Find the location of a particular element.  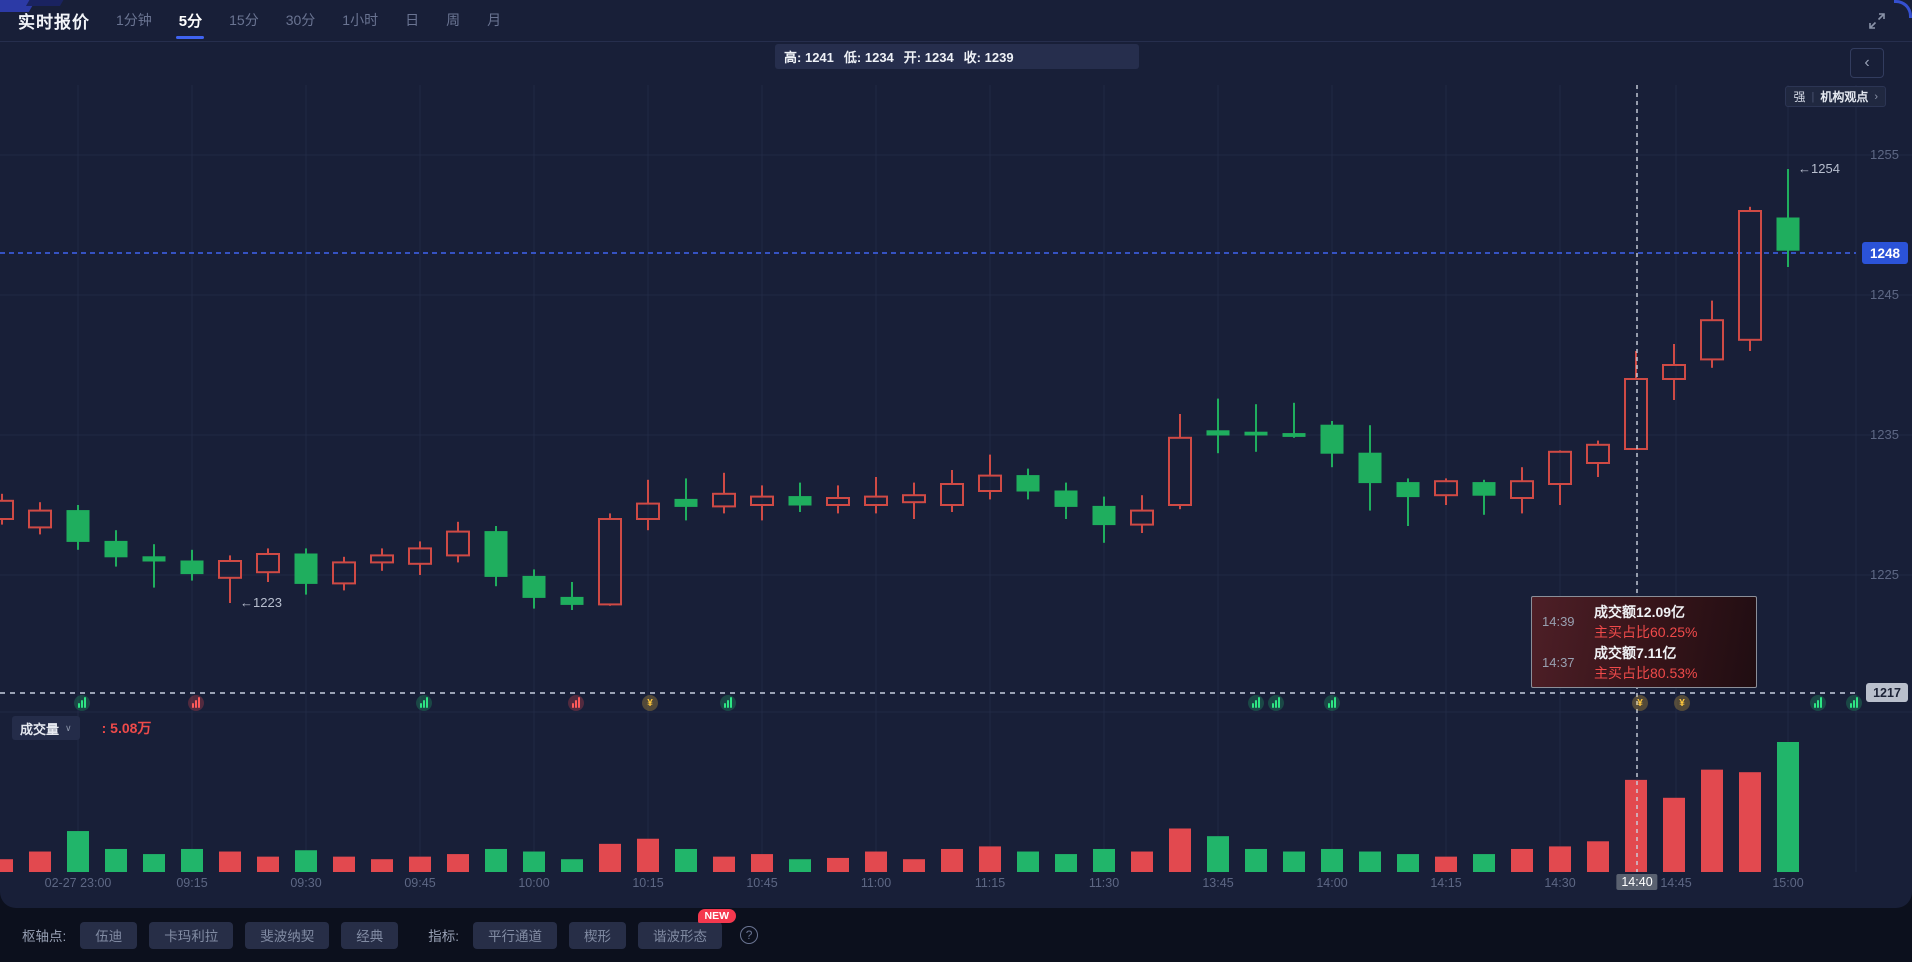

price-annotation: ←1254 is located at coordinates (1819, 168).